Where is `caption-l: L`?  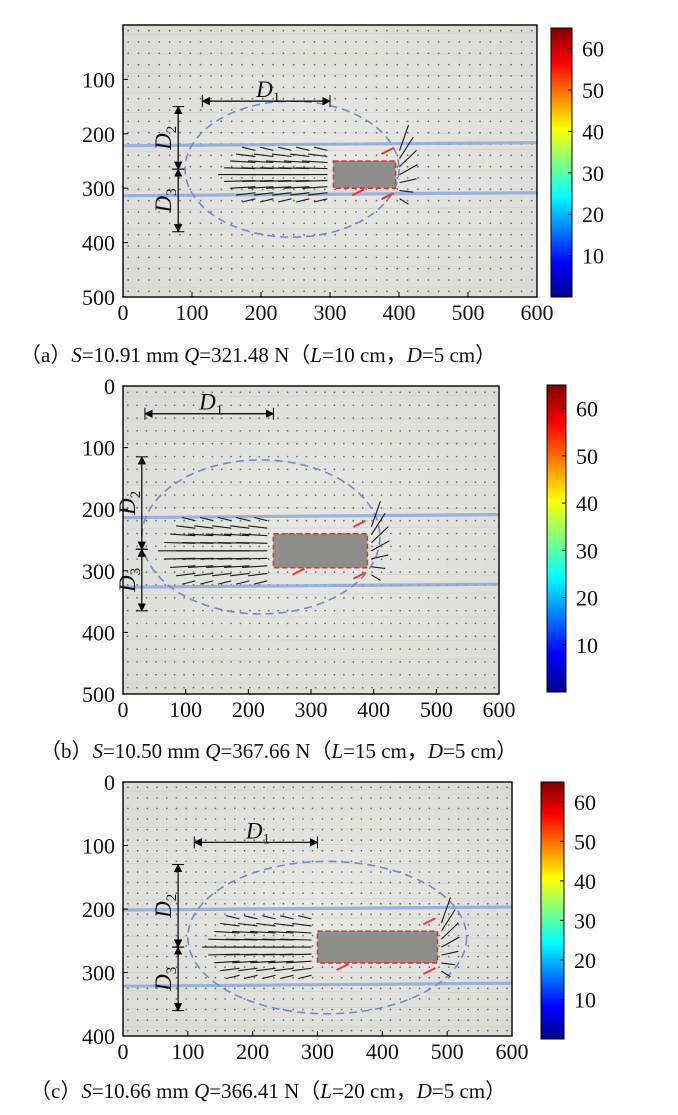
caption-l: L is located at coordinates (315, 355).